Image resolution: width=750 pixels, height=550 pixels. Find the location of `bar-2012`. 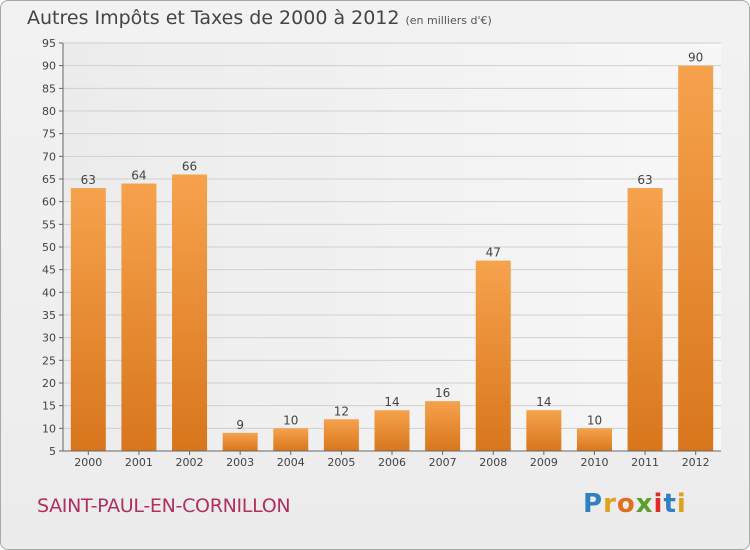

bar-2012 is located at coordinates (696, 258).